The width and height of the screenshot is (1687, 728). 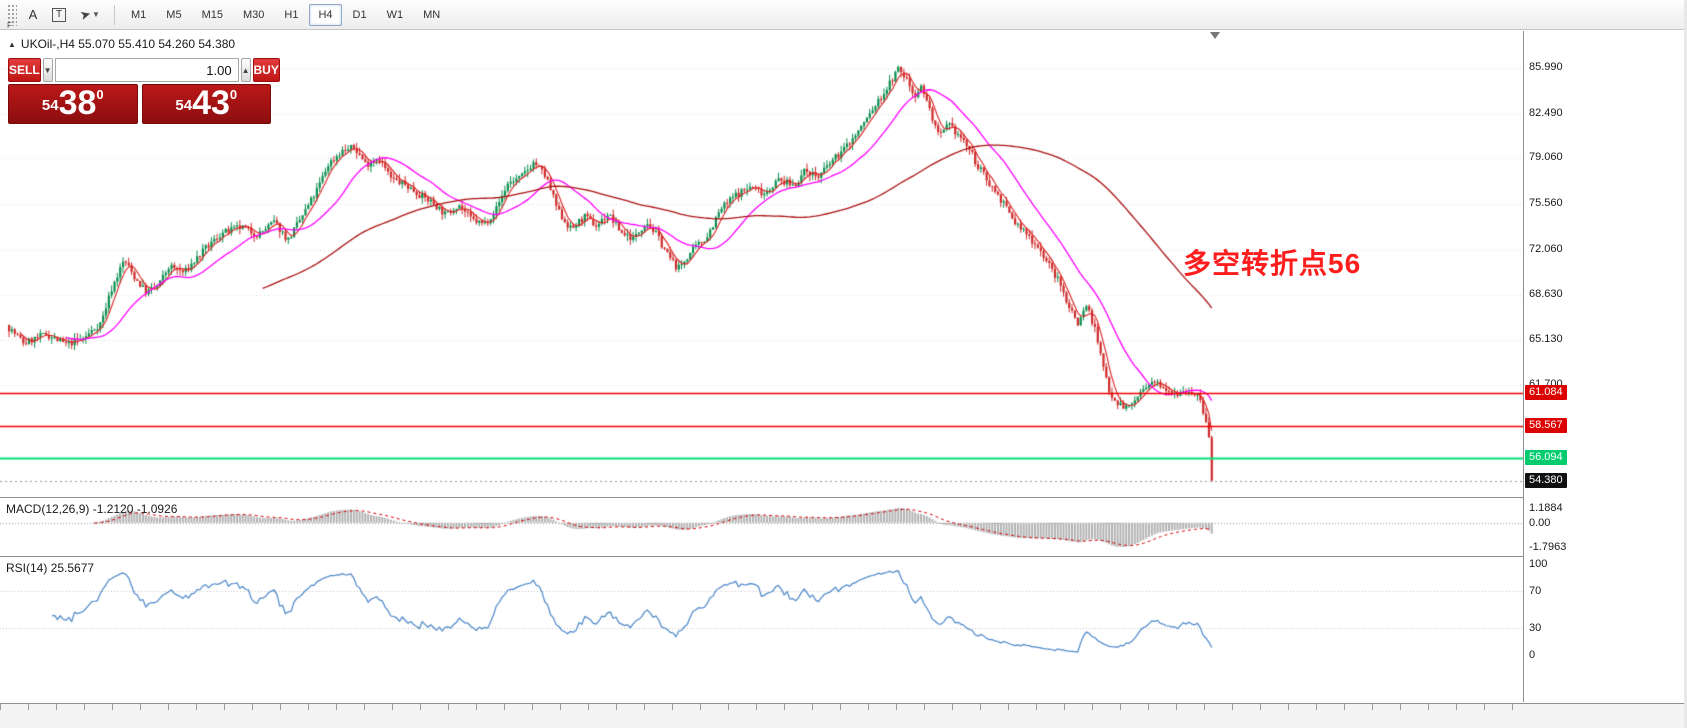 What do you see at coordinates (1546, 112) in the screenshot?
I see `price-axis-label: 82.490` at bounding box center [1546, 112].